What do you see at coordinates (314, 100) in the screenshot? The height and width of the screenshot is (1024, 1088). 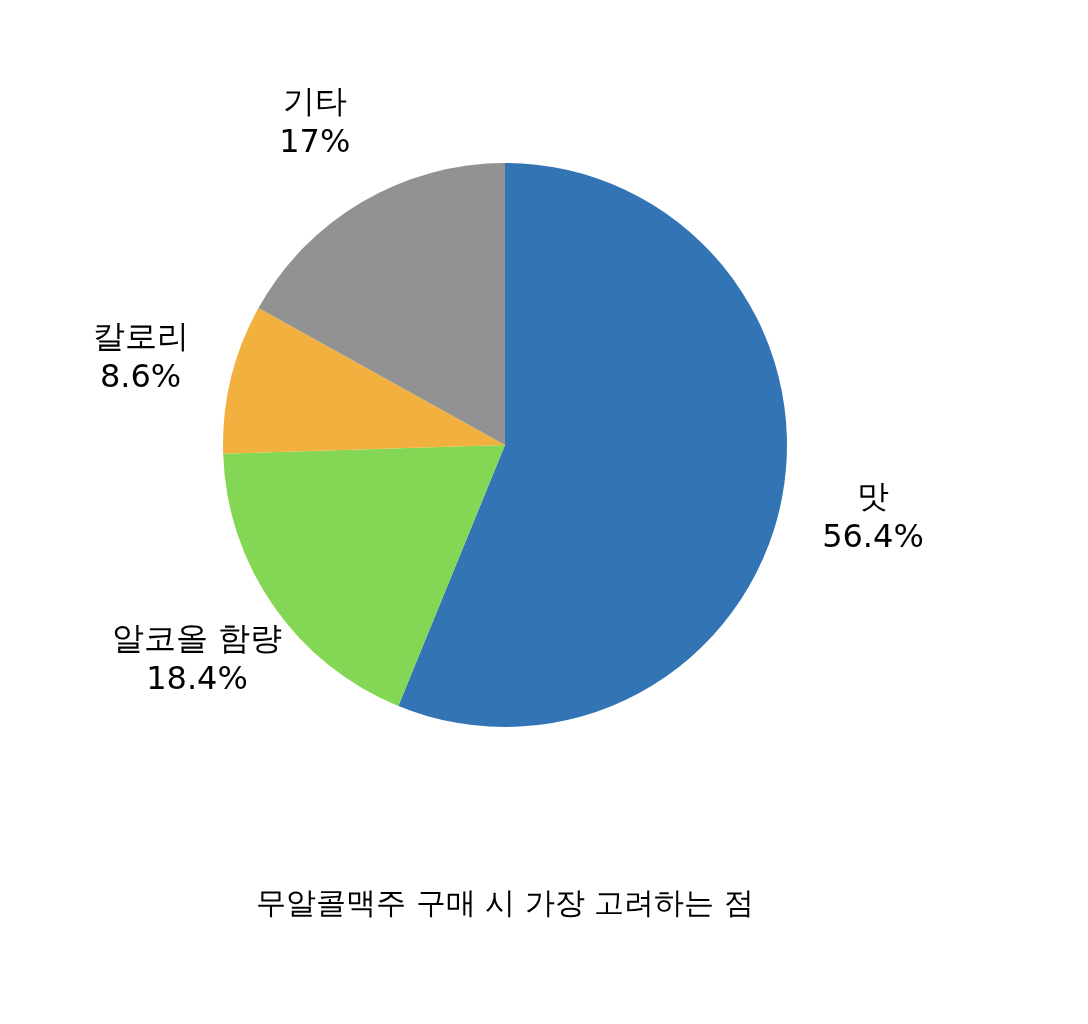 I see `slice-label: 기타` at bounding box center [314, 100].